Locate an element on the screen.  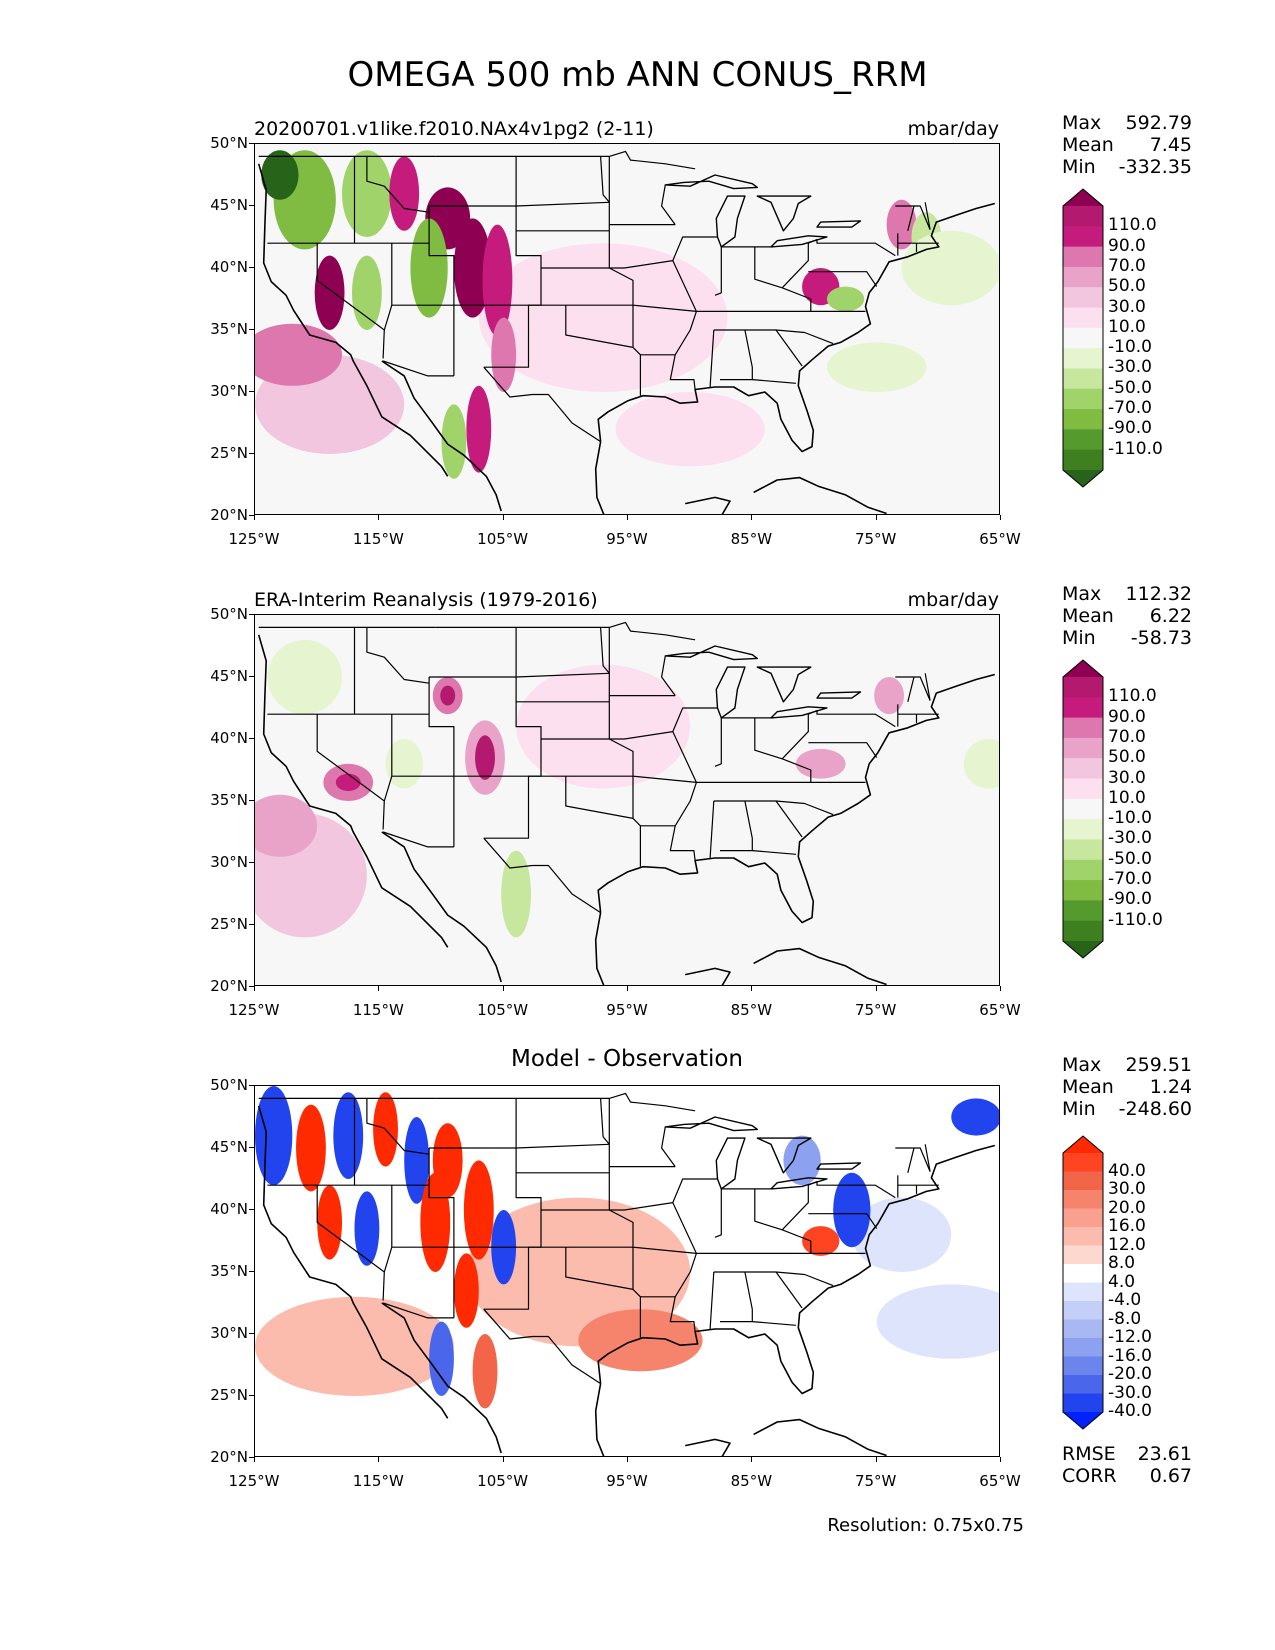
colorbar-extend-max is located at coordinates (1083, 197).